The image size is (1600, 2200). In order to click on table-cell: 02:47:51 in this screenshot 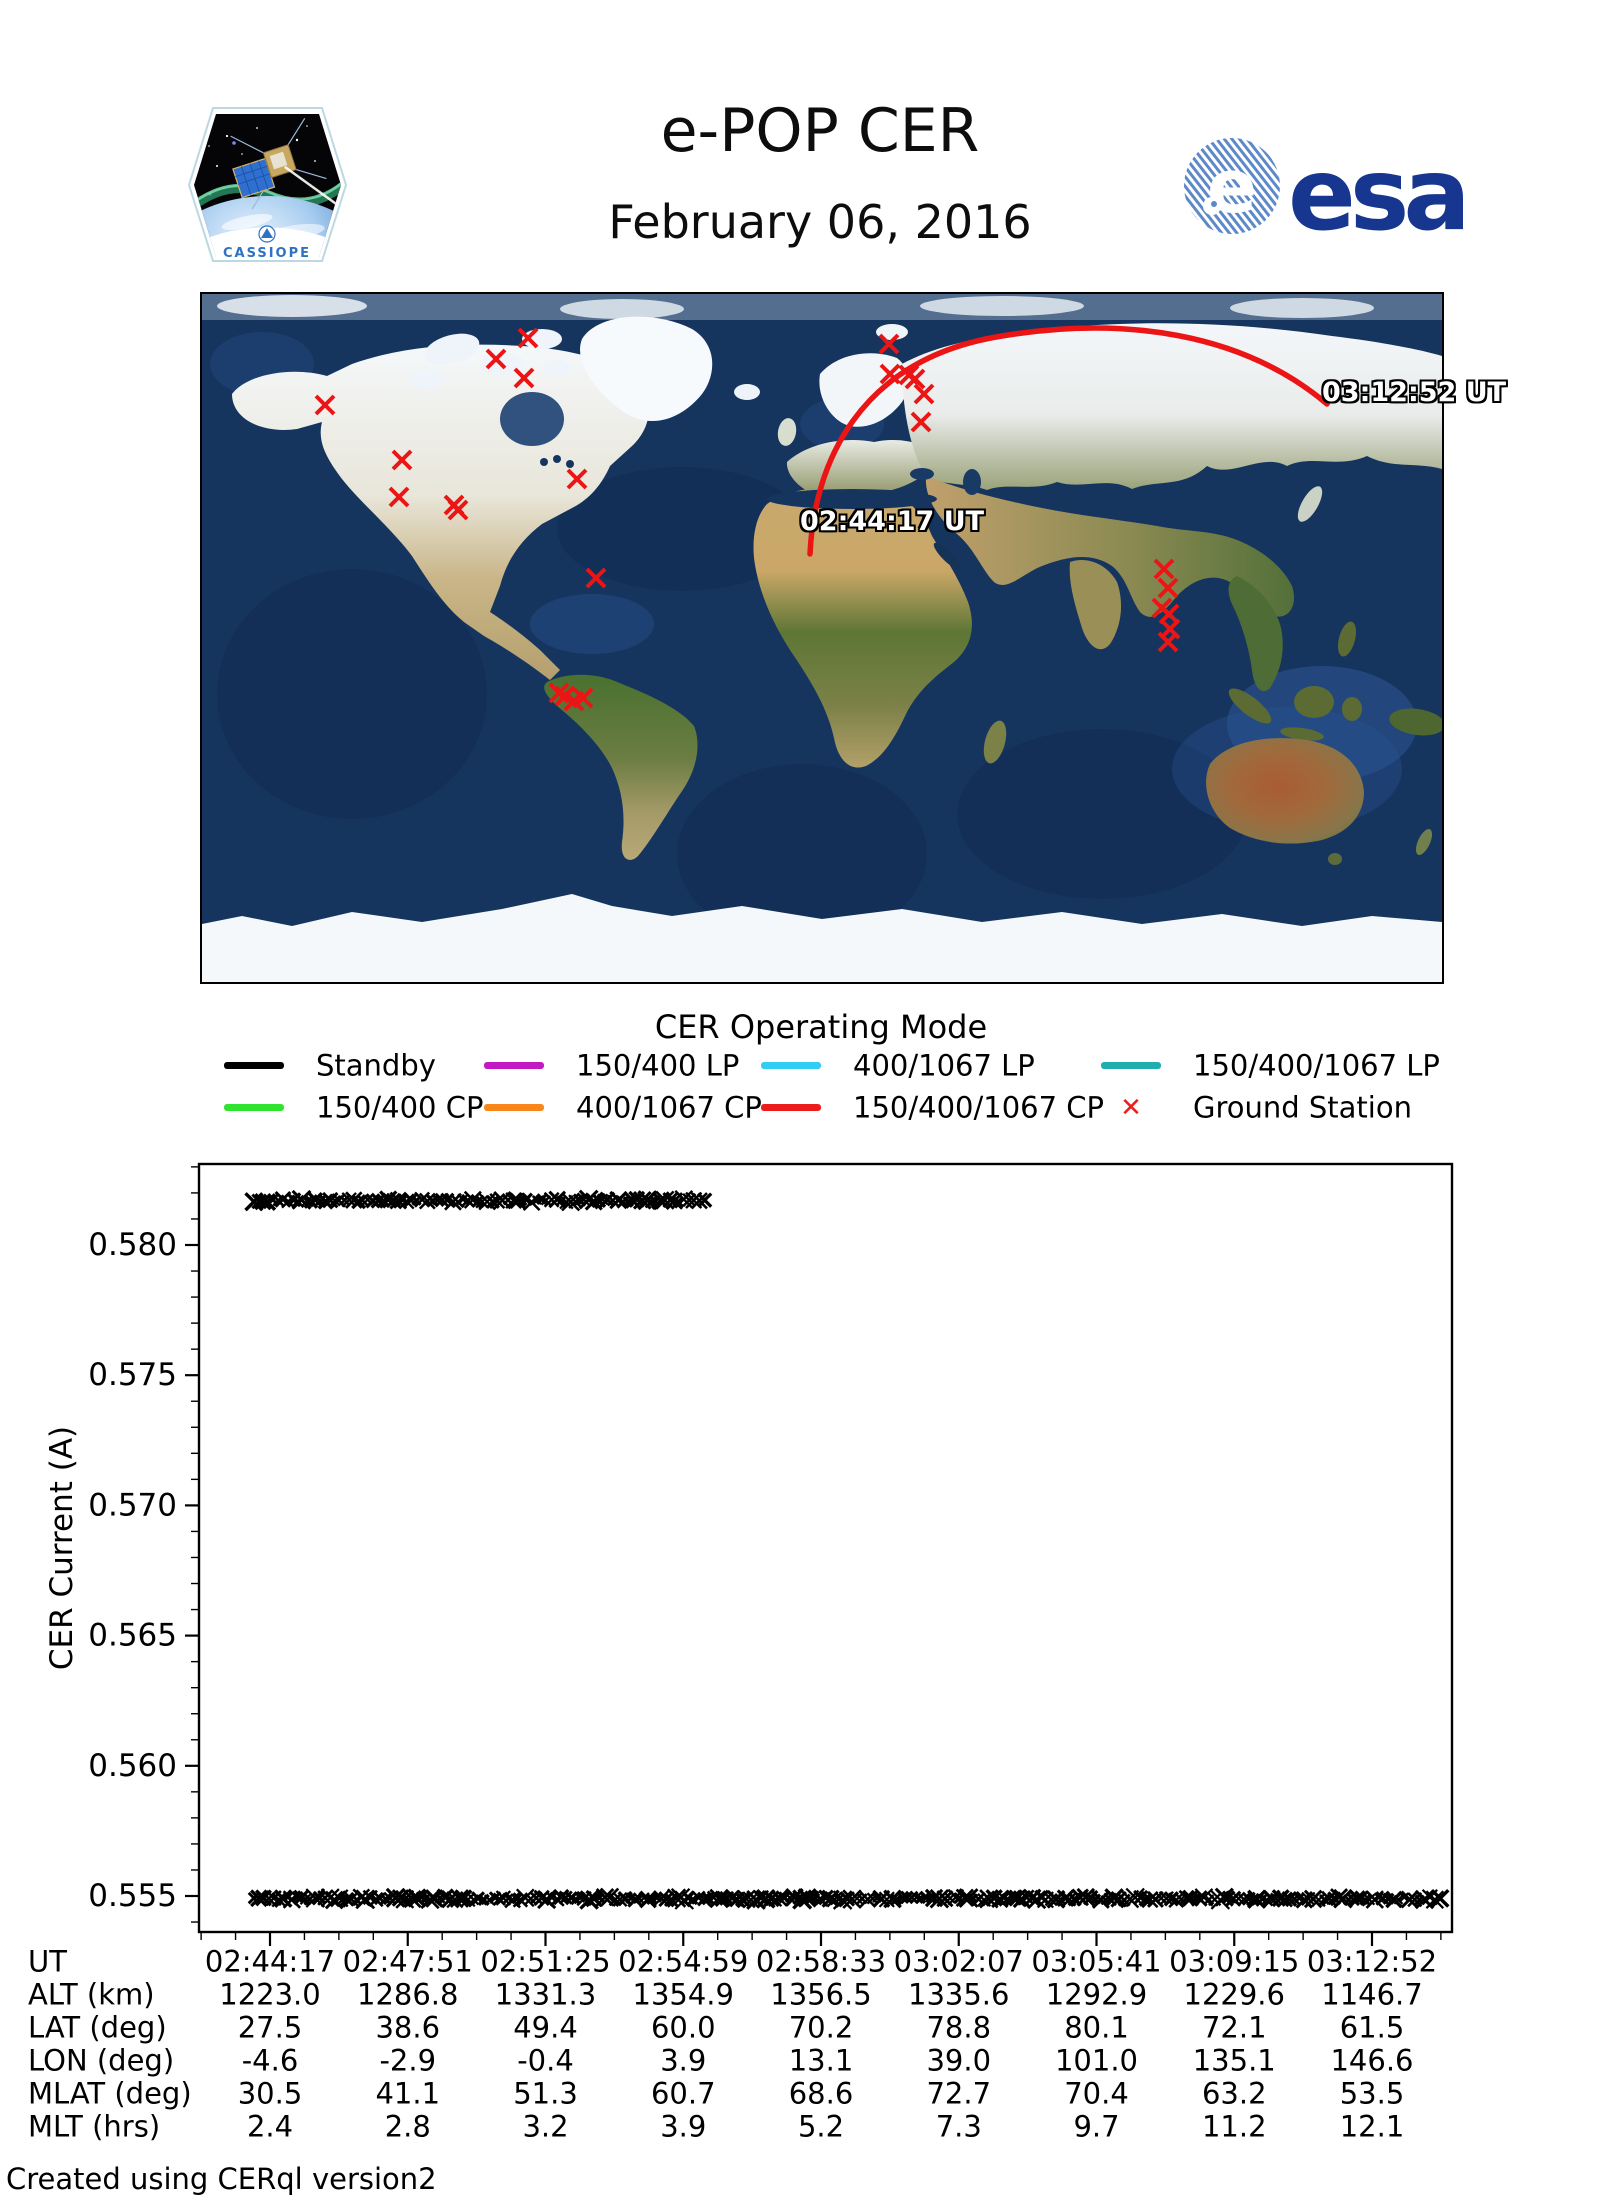, I will do `click(407, 1961)`.